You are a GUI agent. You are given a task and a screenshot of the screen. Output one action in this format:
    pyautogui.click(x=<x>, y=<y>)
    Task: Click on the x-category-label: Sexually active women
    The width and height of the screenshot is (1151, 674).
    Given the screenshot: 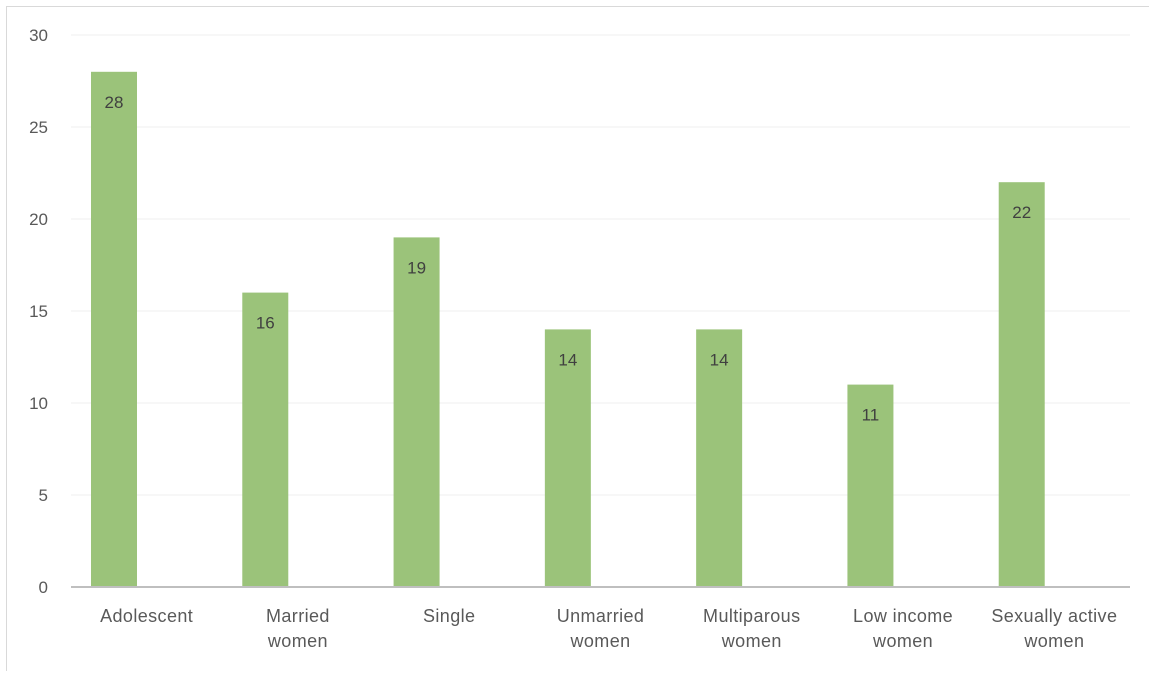 What is the action you would take?
    pyautogui.click(x=1054, y=628)
    